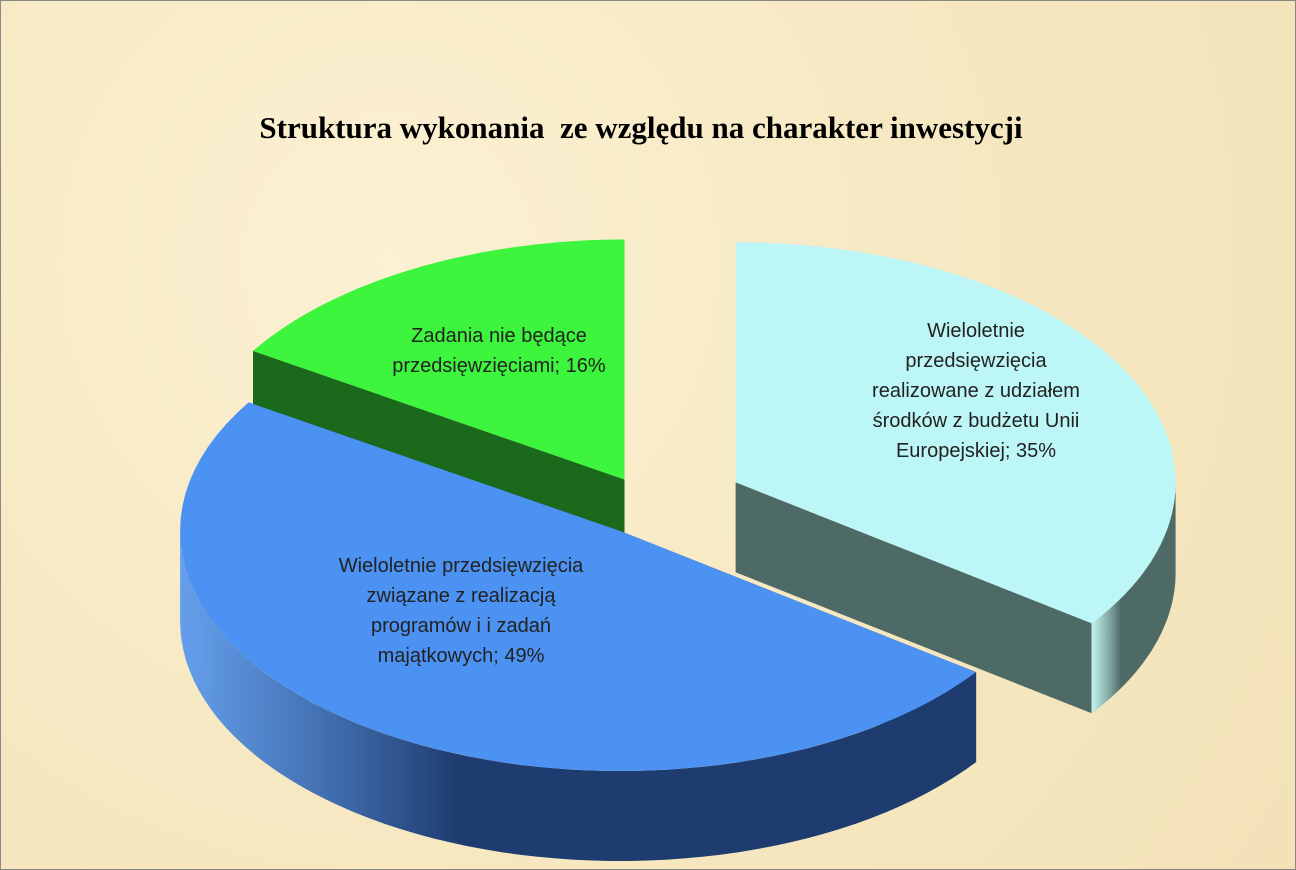 The image size is (1296, 870). I want to click on slice-side-face, so click(913, 598).